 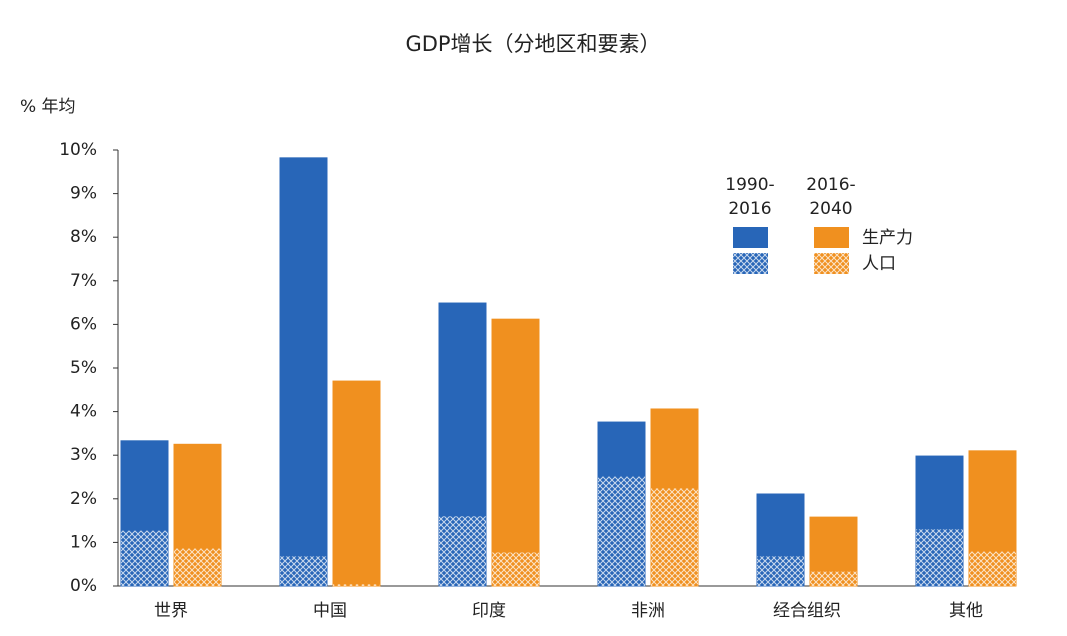 I want to click on y-tick-label: 7%, so click(x=83, y=281).